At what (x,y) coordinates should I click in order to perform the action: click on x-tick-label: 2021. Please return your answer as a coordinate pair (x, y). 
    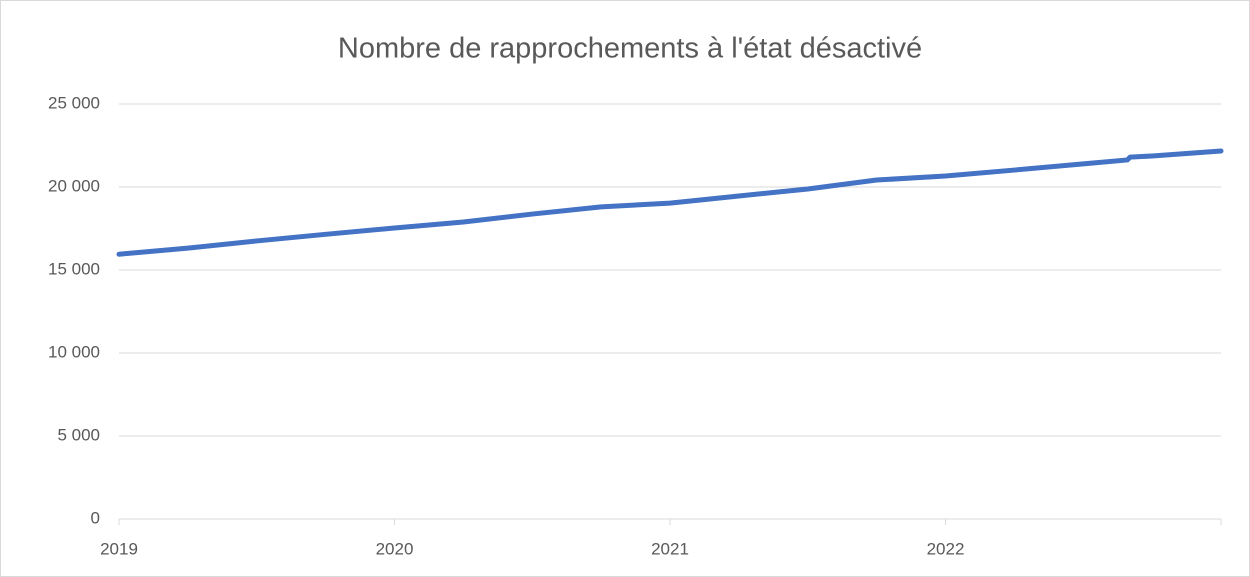
    Looking at the image, I should click on (670, 548).